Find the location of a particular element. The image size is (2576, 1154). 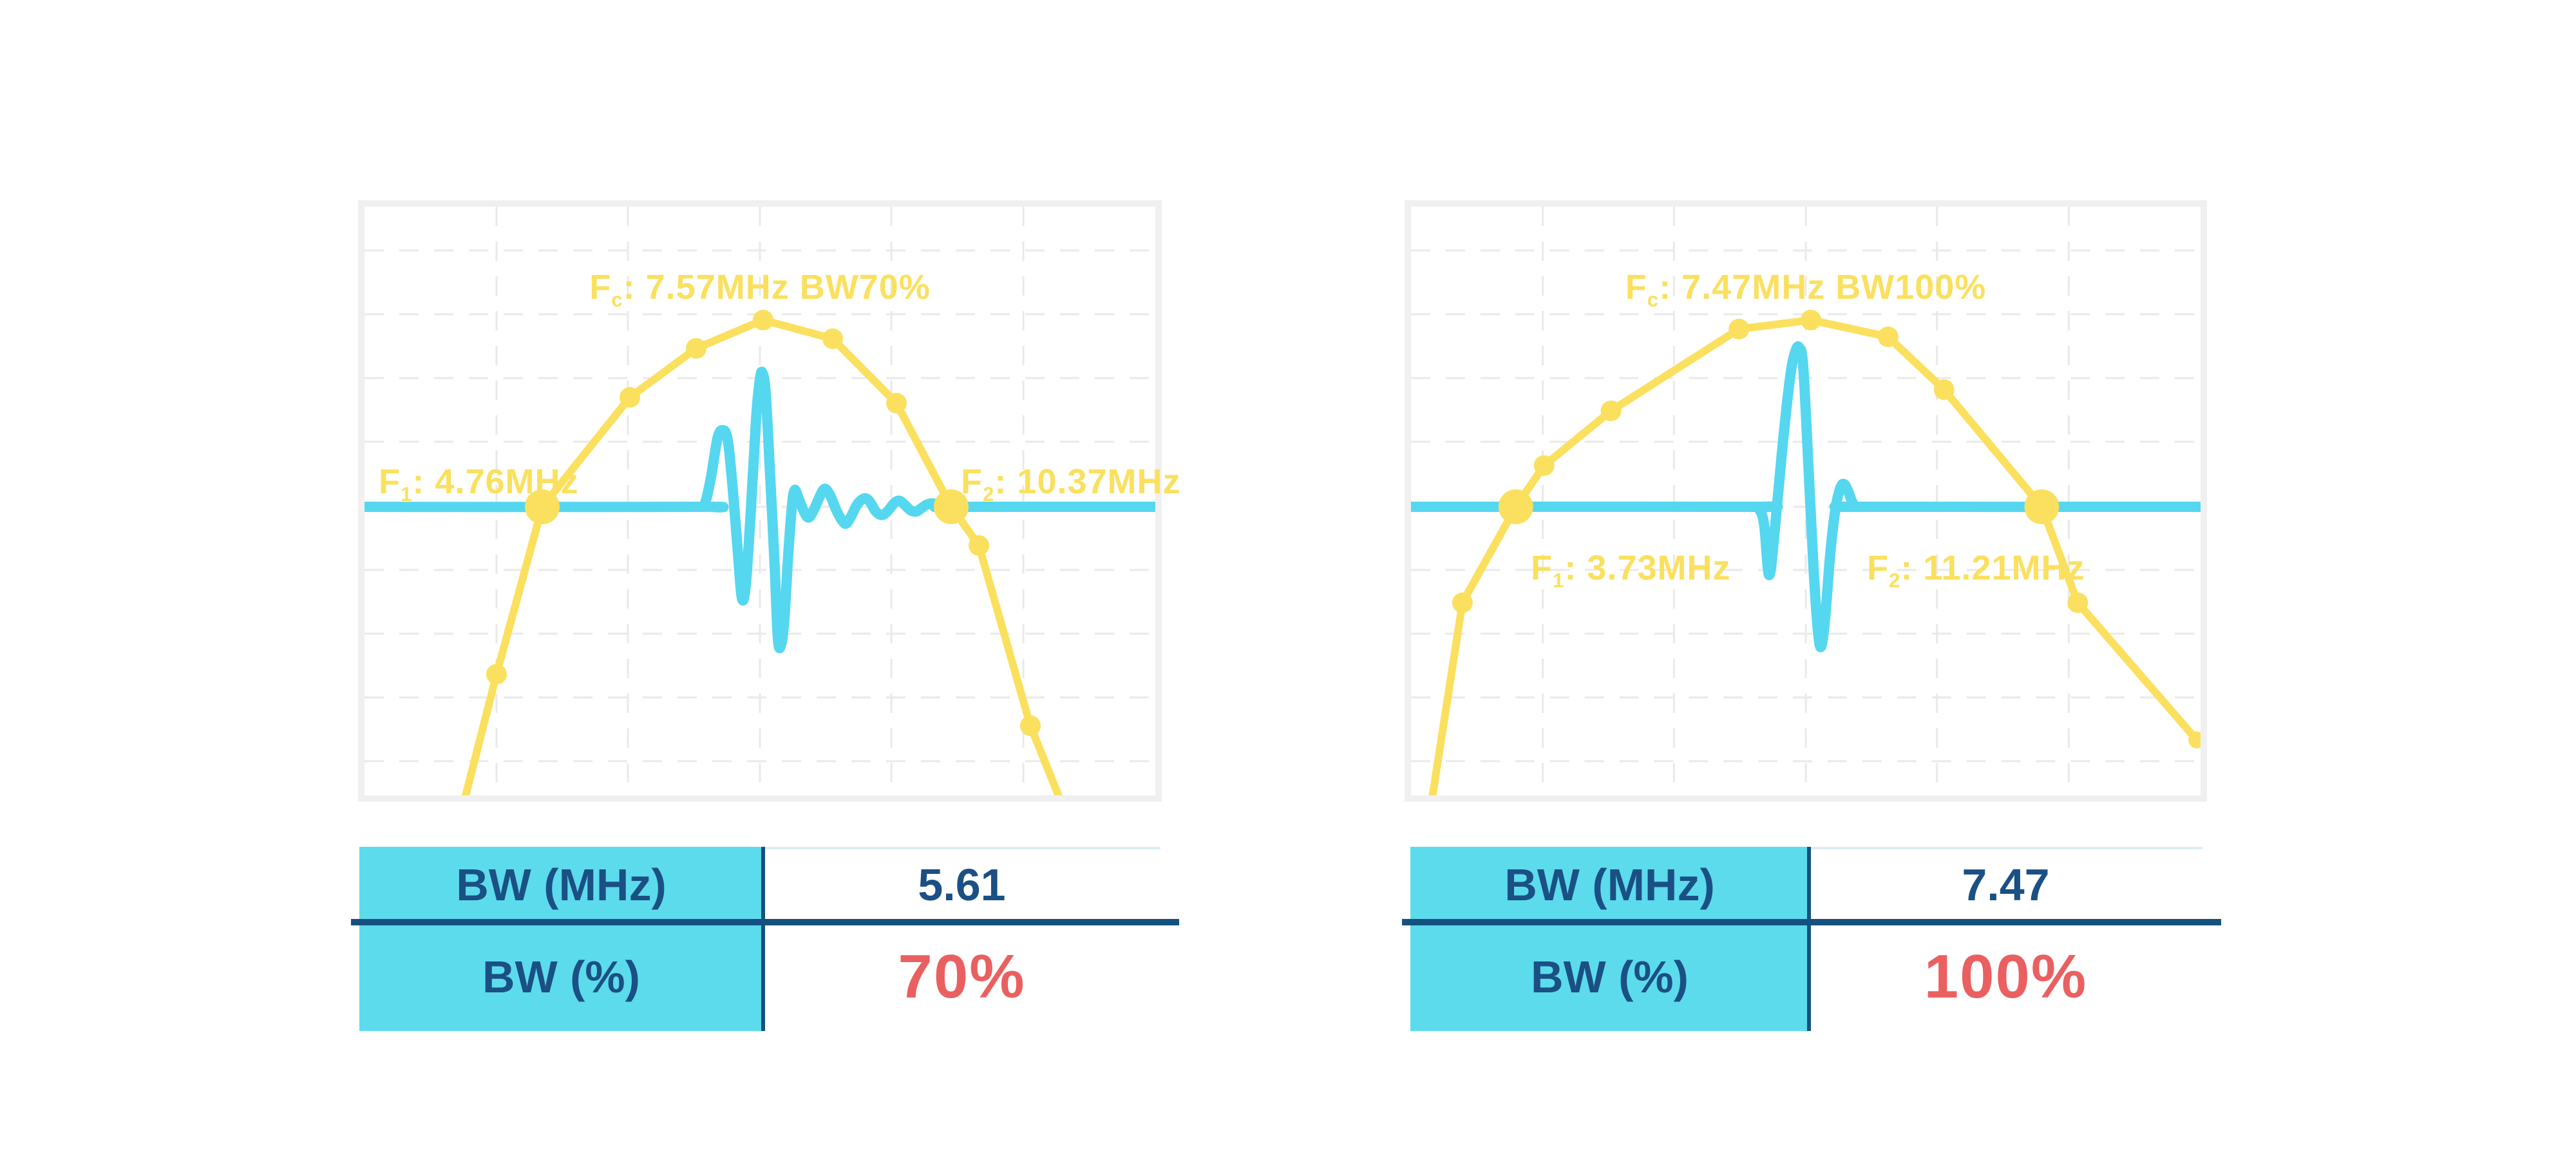

bandwidth-table-narrowband: BW (MHz) 5.61 BW (%) 70% is located at coordinates (765, 939).